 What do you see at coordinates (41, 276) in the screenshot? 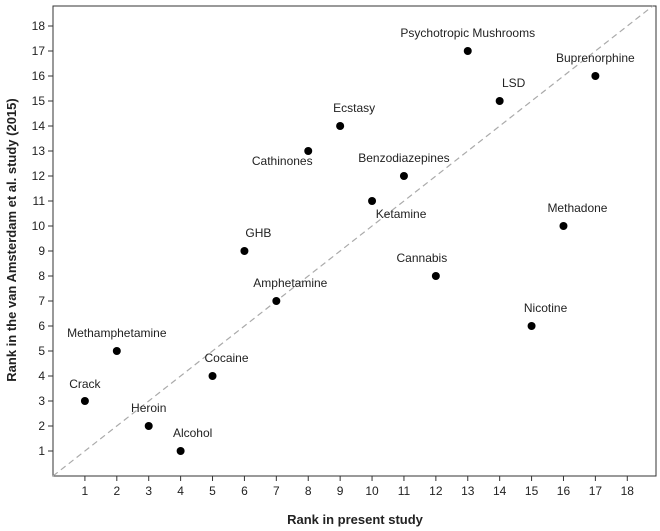
I see `y-tick-label: 8` at bounding box center [41, 276].